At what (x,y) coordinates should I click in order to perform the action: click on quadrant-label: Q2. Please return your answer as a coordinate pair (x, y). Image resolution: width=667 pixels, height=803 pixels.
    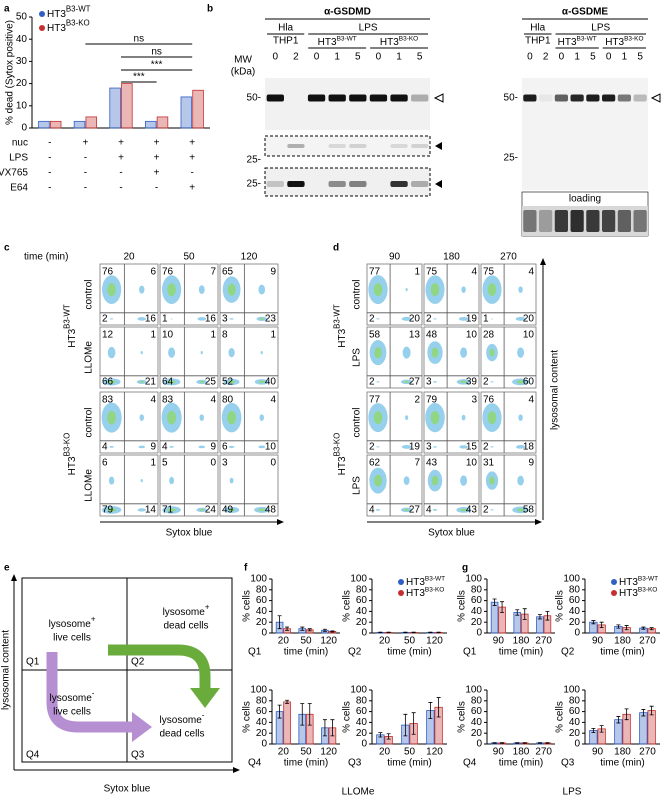
    Looking at the image, I should click on (355, 652).